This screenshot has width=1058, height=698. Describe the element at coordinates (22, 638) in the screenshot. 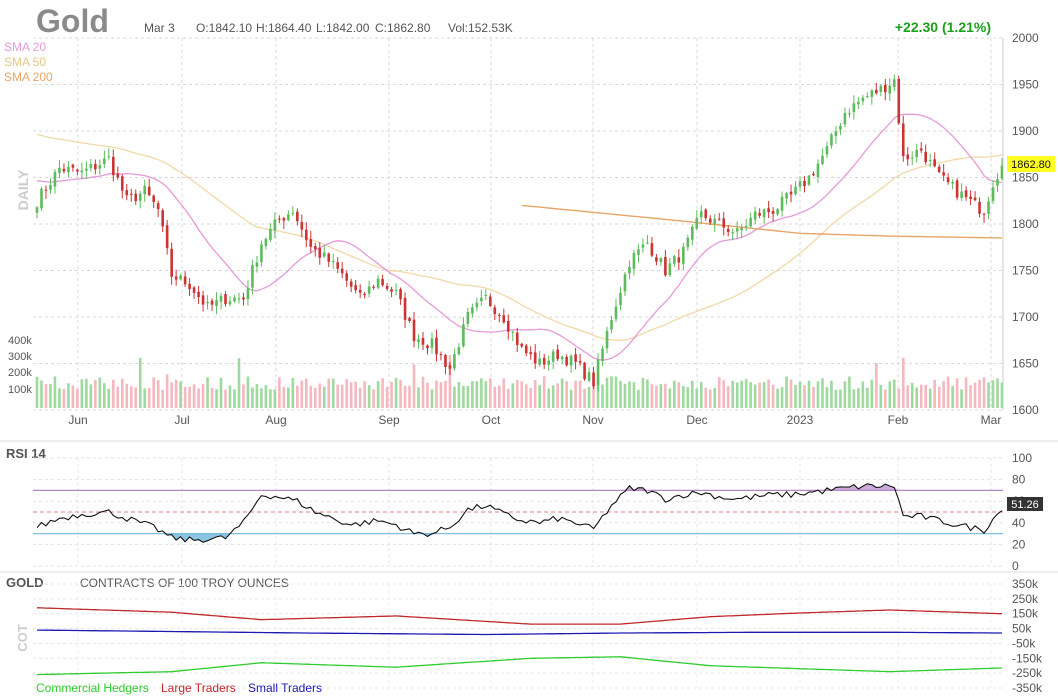

I see `panel-label-cot: COT` at that location.